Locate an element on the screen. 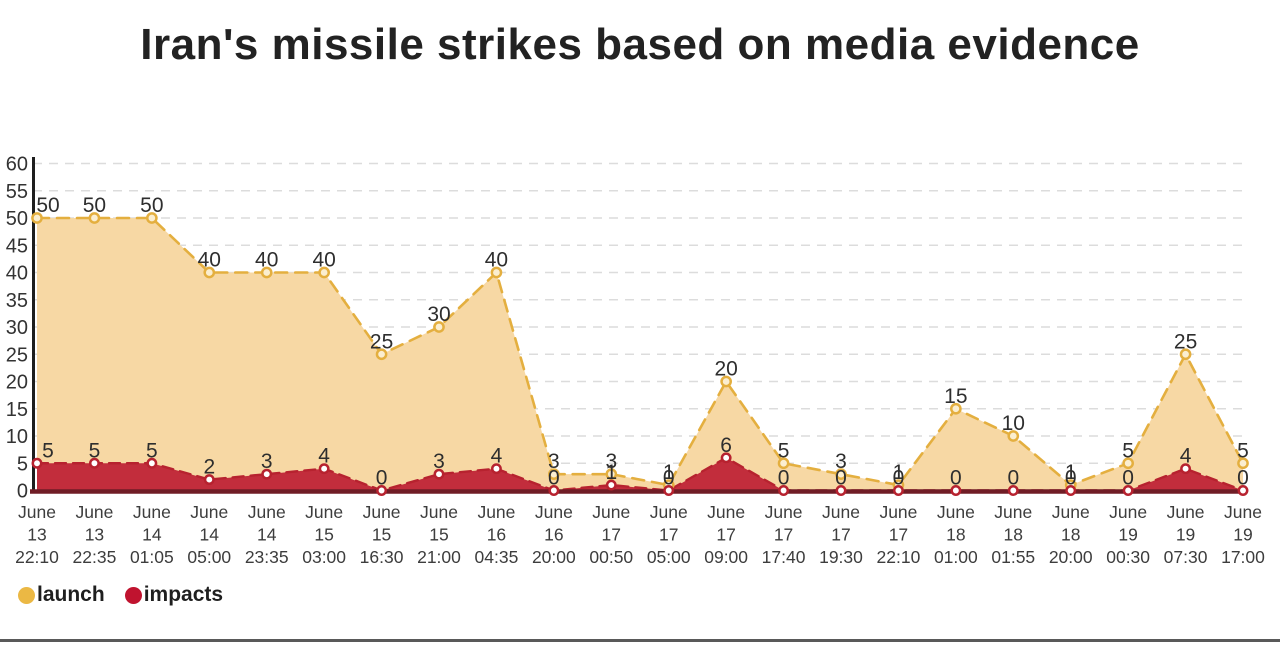 The image size is (1280, 645). impacts-value-label: 6 is located at coordinates (726, 445).